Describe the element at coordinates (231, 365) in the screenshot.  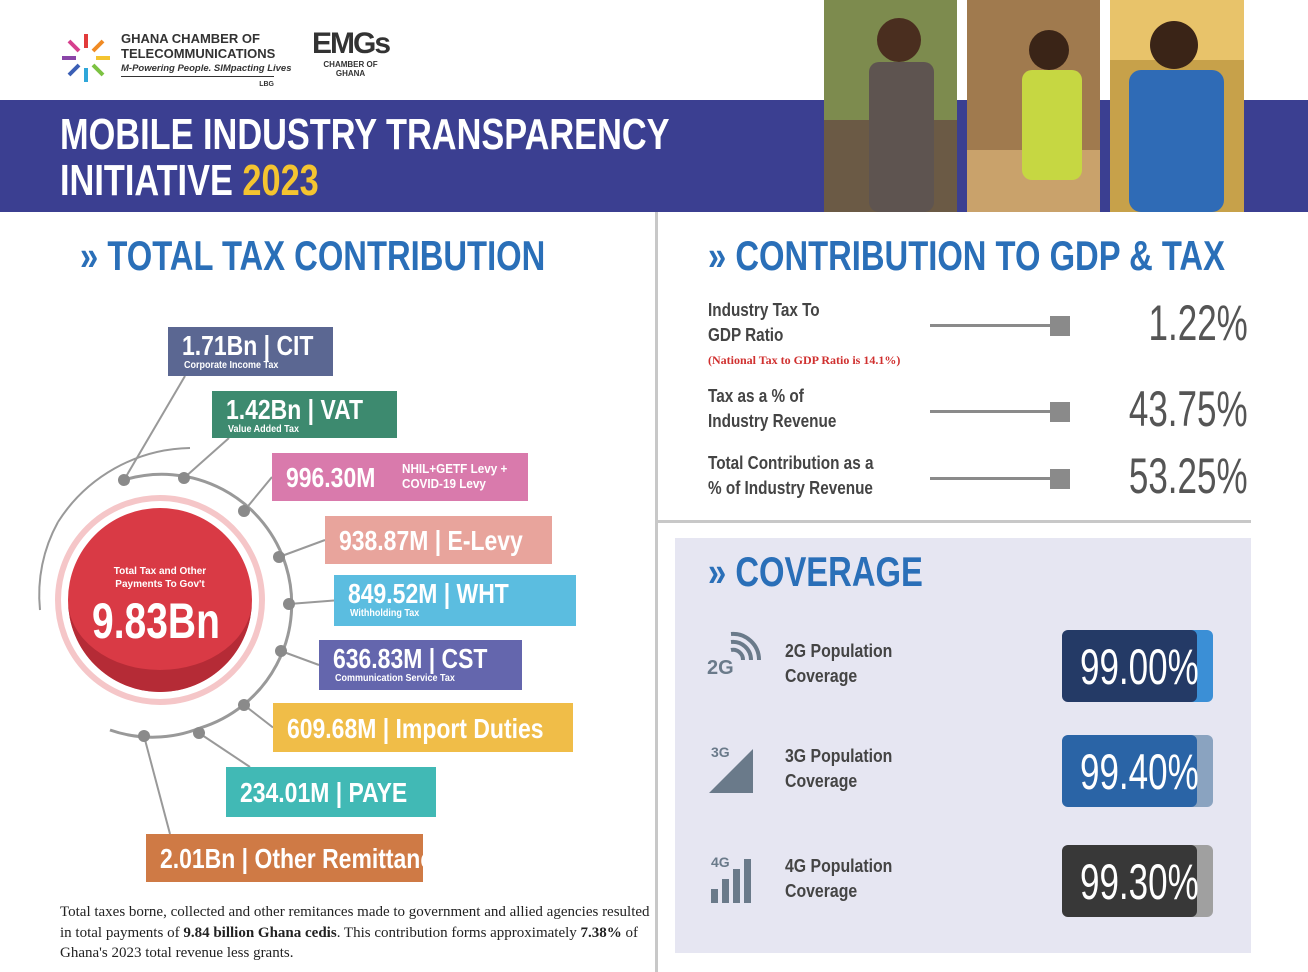
I see `tax-sub: Corporate Income Tax` at that location.